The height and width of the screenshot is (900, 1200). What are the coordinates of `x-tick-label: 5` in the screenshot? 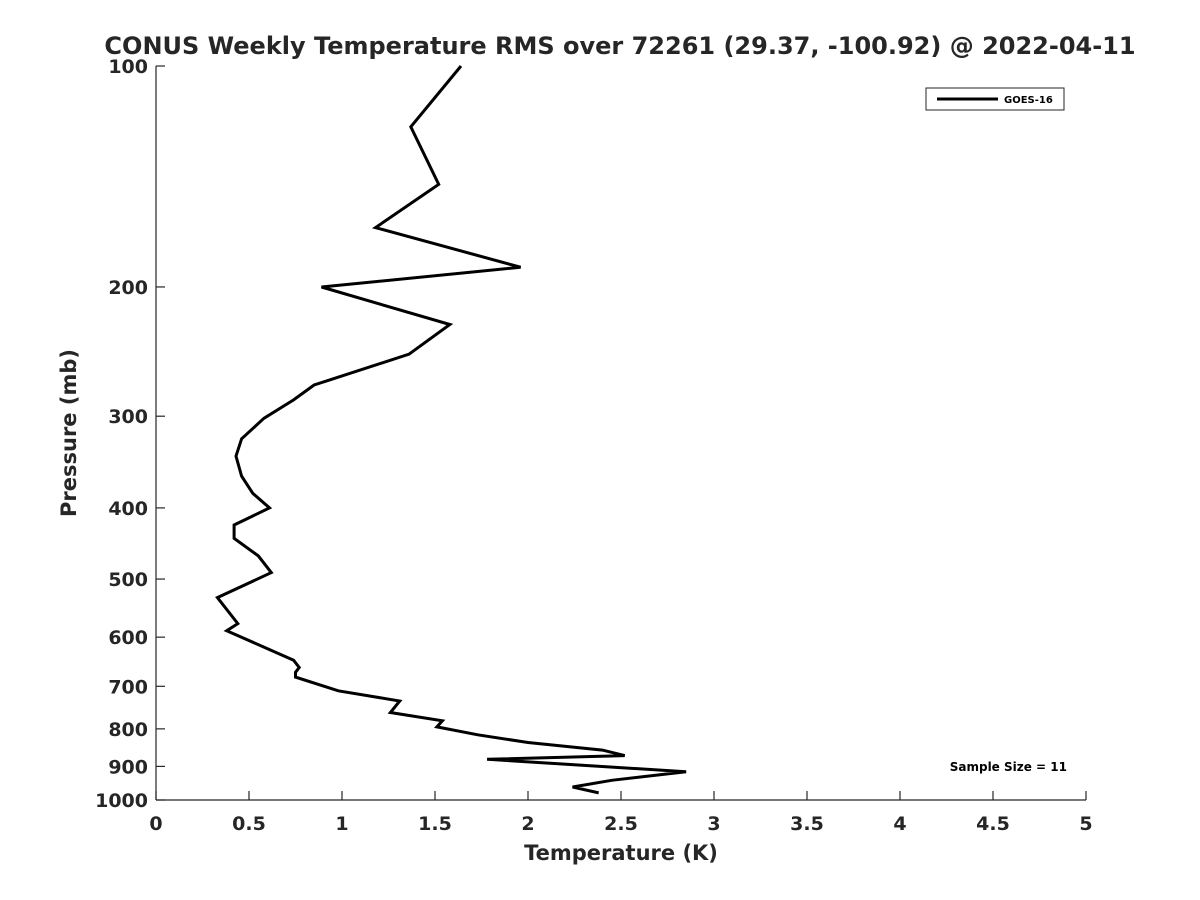 It's located at (1085, 824).